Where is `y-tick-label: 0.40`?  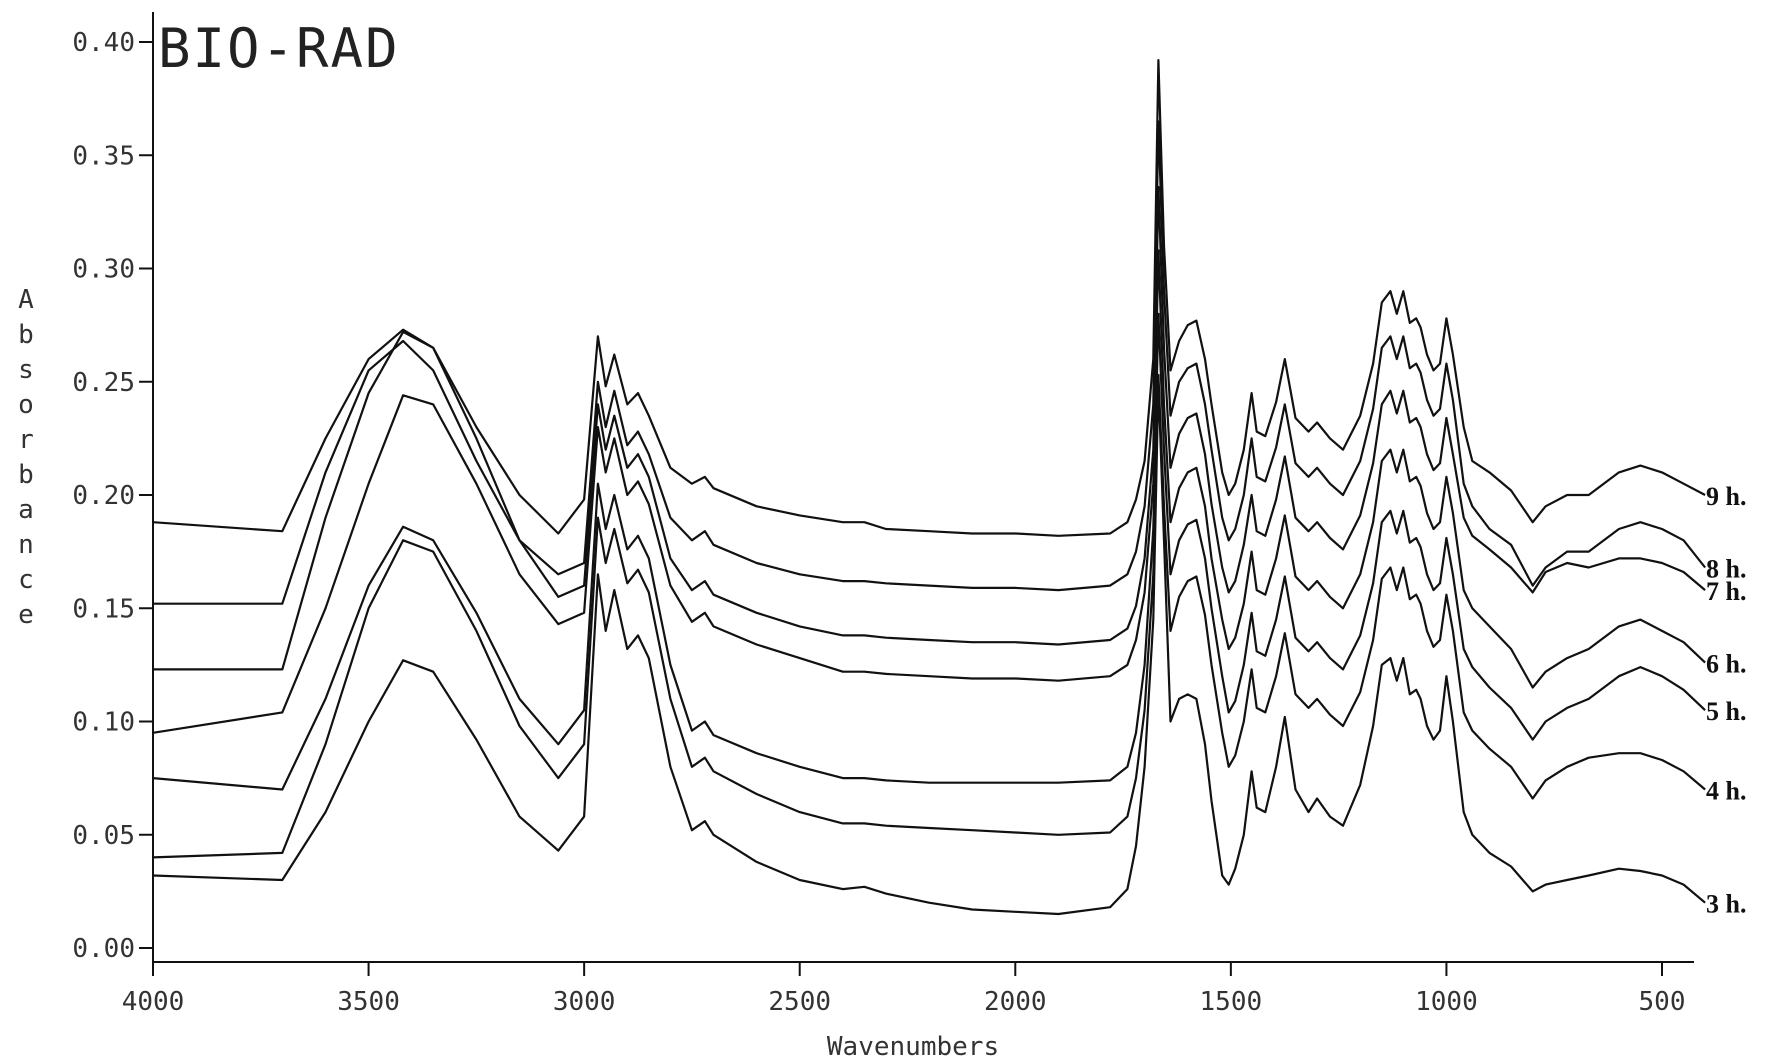
y-tick-label: 0.40 is located at coordinates (103, 43).